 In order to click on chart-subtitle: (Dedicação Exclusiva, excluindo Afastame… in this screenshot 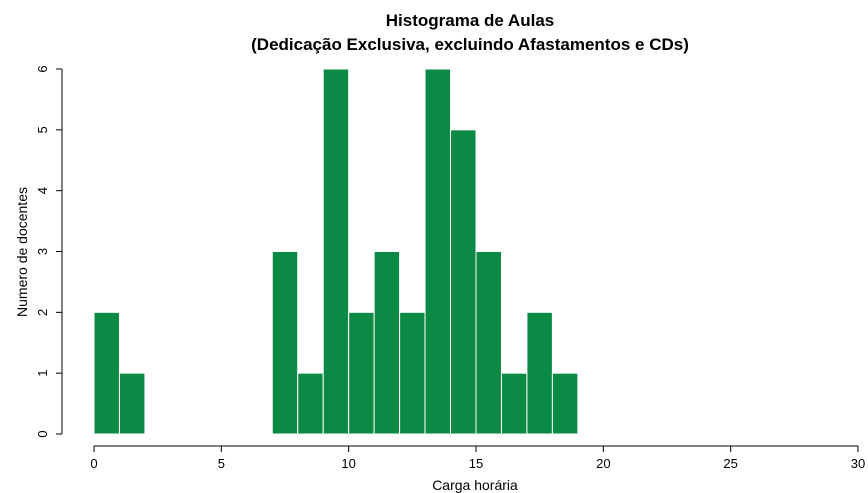, I will do `click(470, 44)`.